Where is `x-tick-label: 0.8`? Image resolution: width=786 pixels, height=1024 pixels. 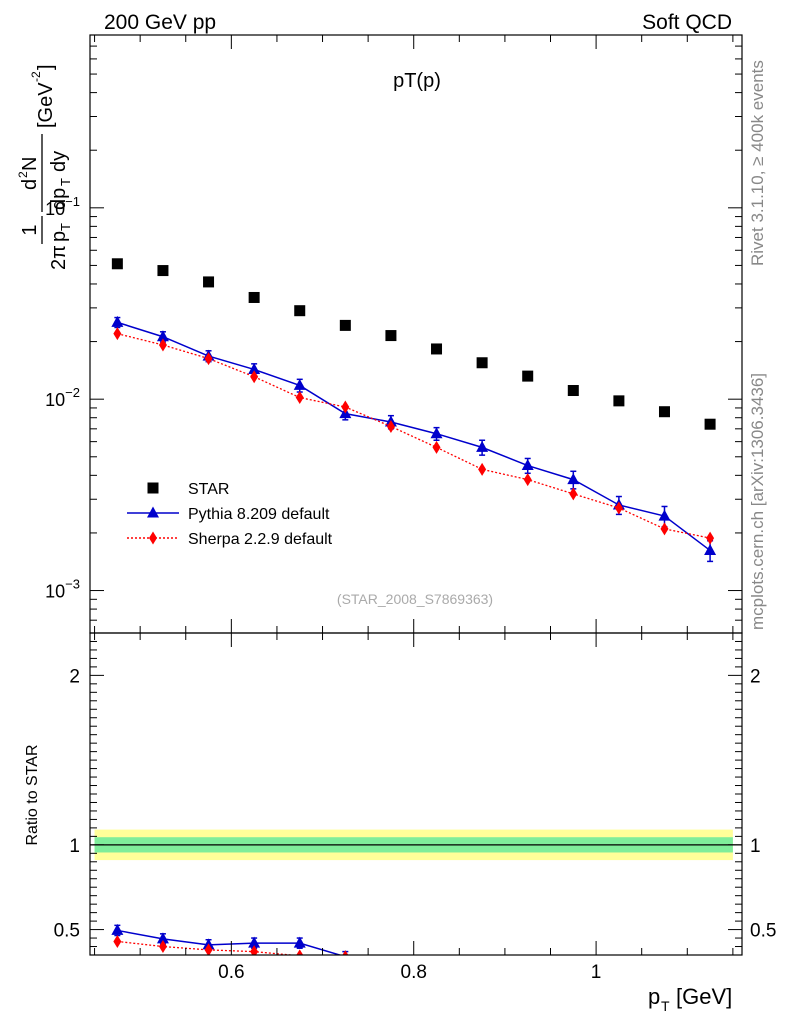 x-tick-label: 0.8 is located at coordinates (414, 972).